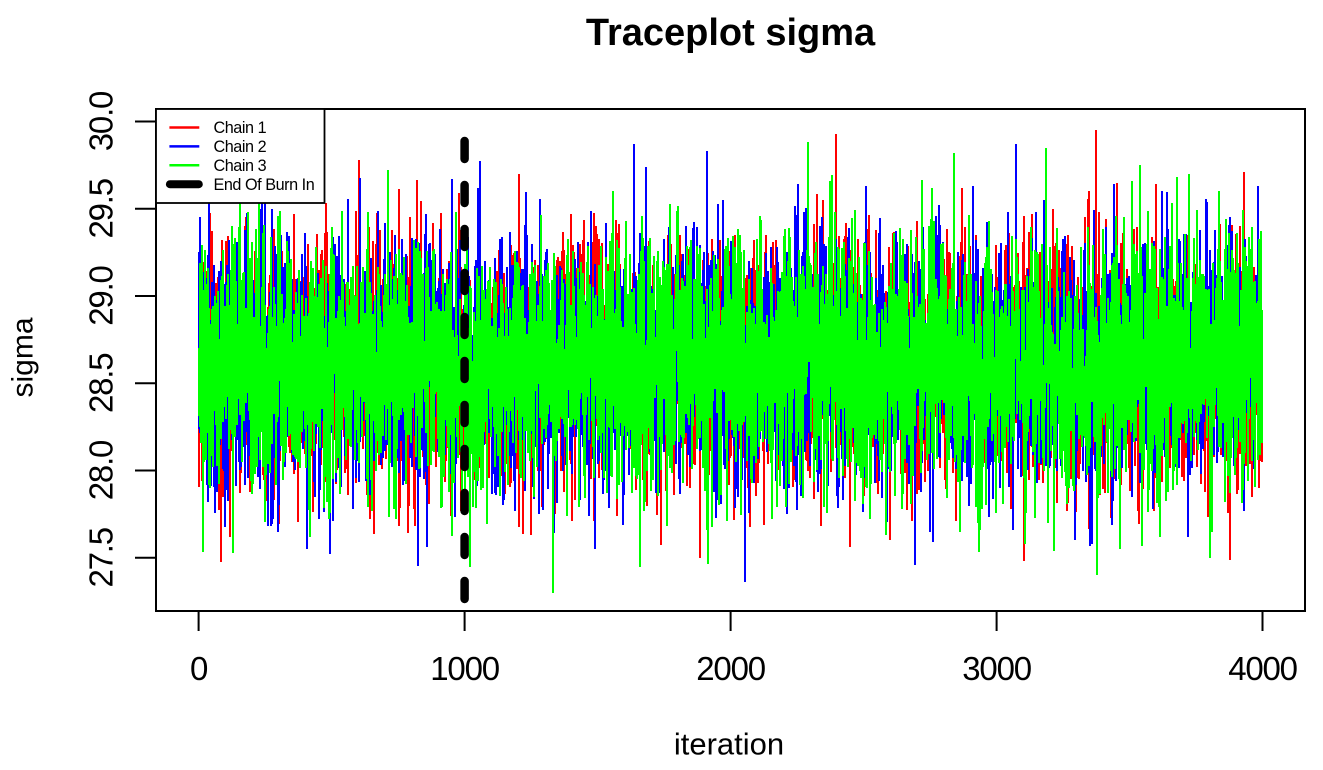 Image resolution: width=1323 pixels, height=770 pixels. Describe the element at coordinates (464, 668) in the screenshot. I see `svg-text: 1000` at that location.